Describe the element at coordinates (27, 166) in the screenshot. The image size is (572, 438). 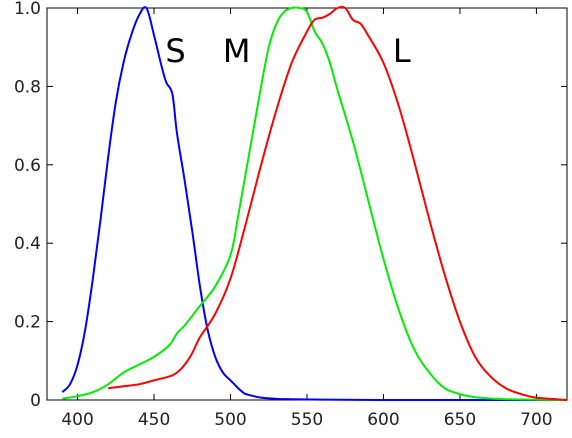
I see `y-tick-label: 0.6` at that location.